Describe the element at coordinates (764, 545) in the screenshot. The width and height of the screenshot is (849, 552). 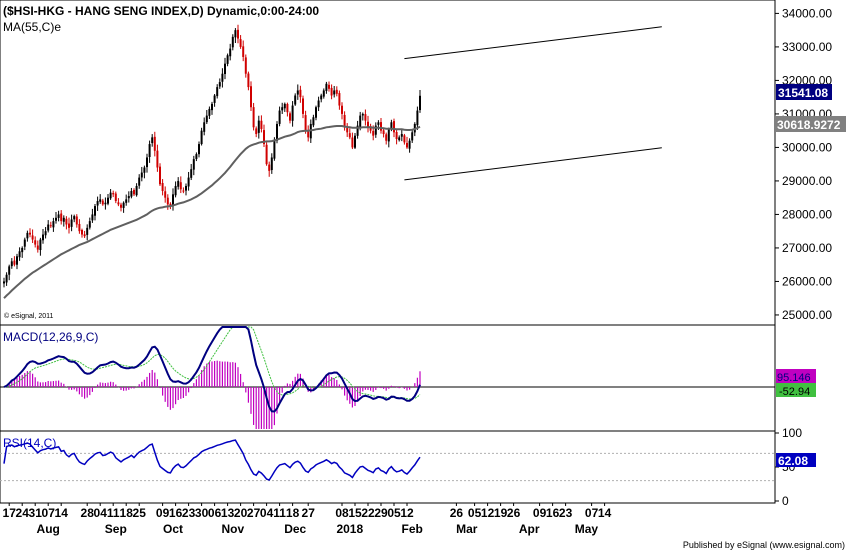
I see `publisher-footer: Published by eSignal (www.esignal.com)` at that location.